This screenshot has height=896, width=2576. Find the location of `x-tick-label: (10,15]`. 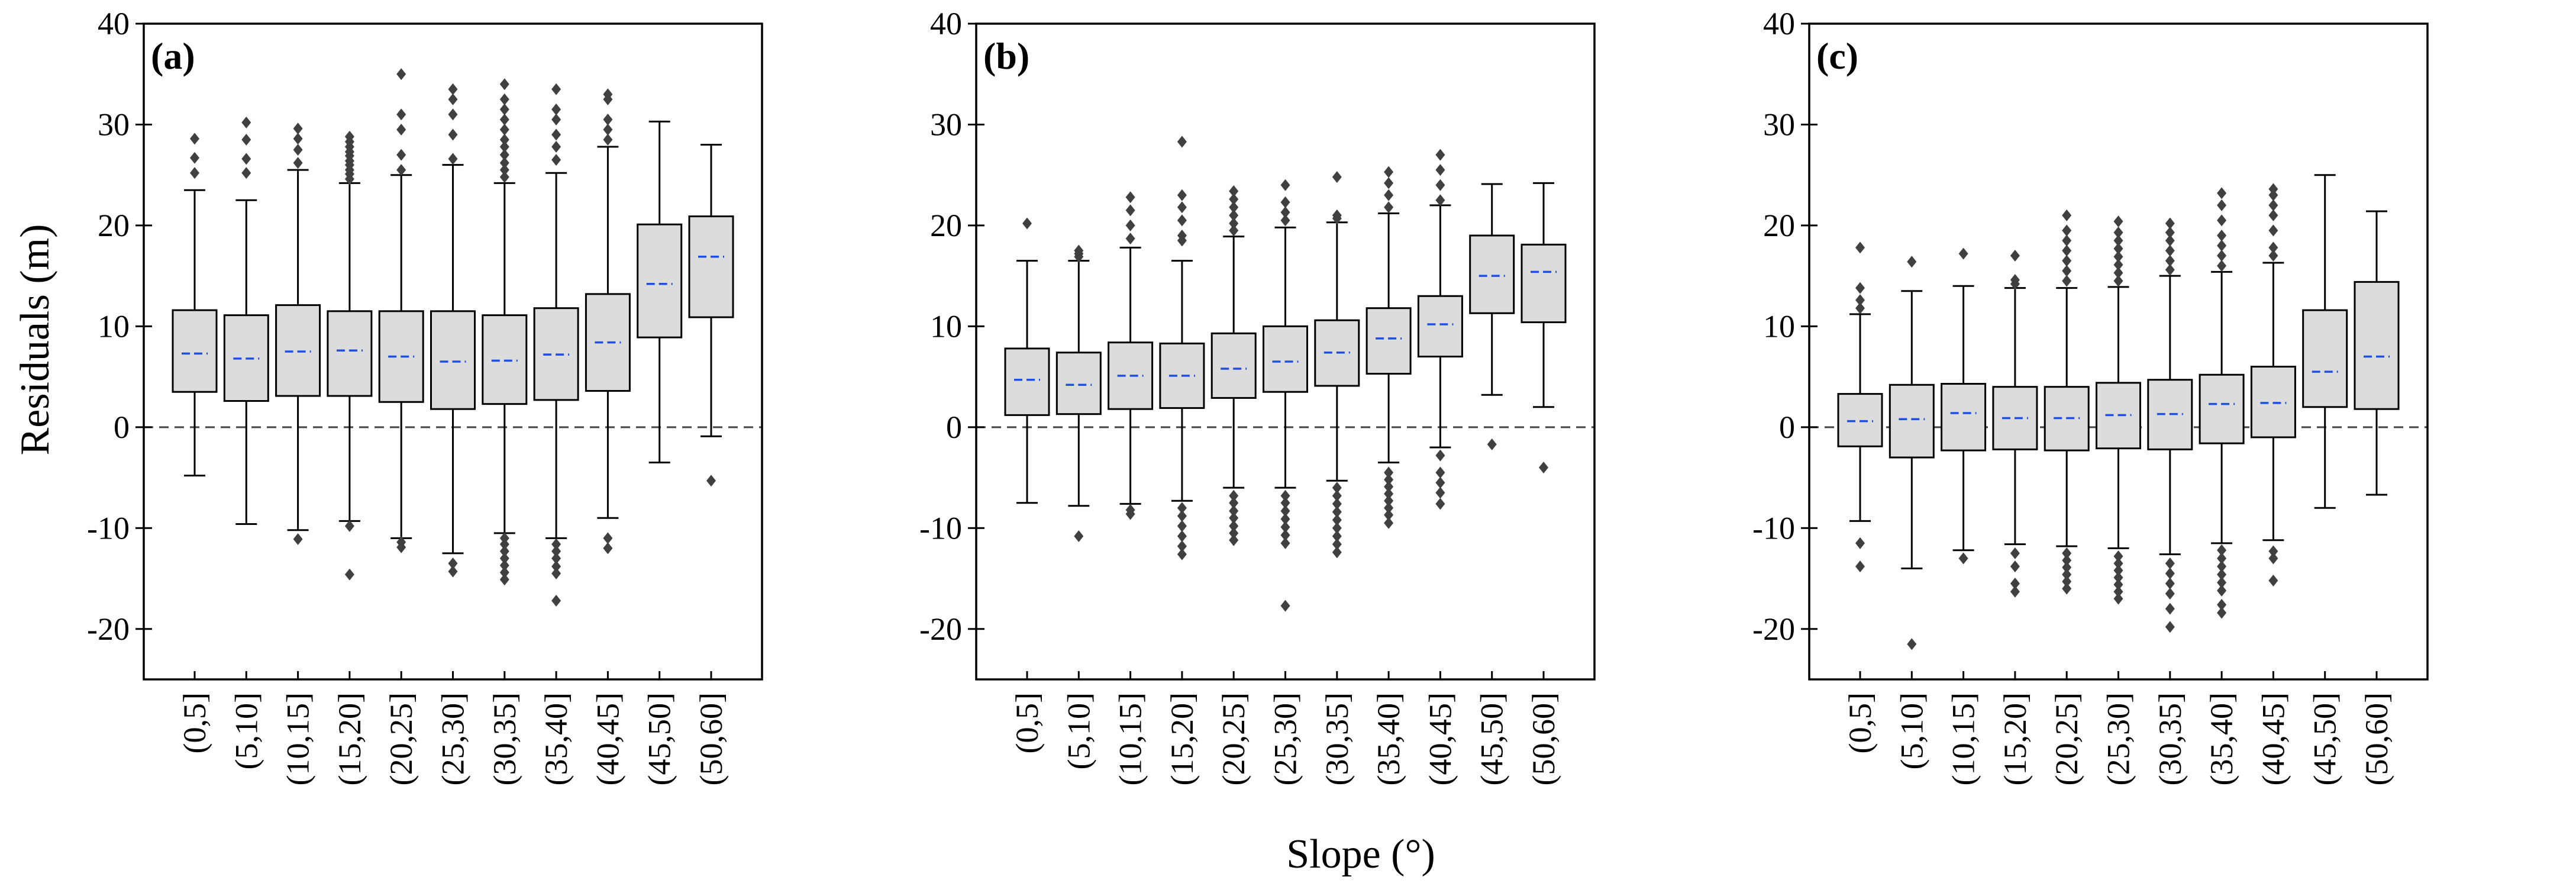

x-tick-label: (10,15] is located at coordinates (1963, 739).